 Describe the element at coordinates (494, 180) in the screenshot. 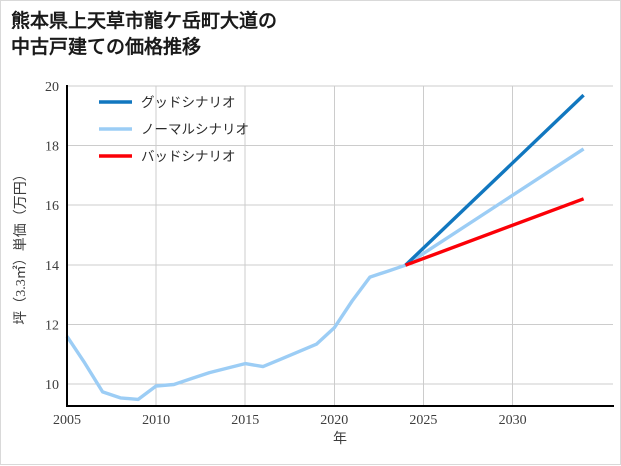

I see `series-line-good` at that location.